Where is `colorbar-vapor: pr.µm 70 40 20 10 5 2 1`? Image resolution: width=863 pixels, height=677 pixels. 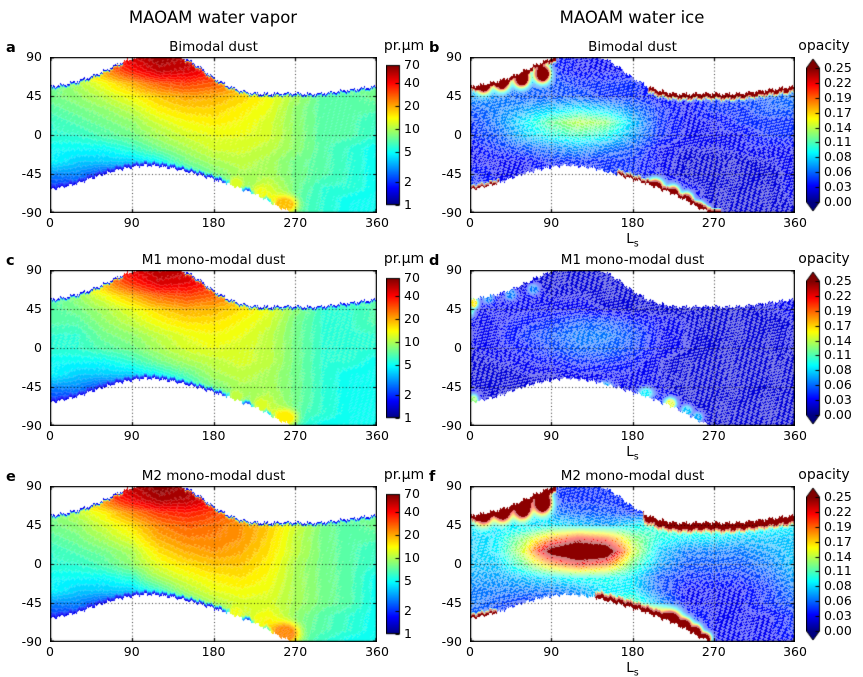
colorbar-vapor: pr.µm 70 40 20 10 5 2 1 is located at coordinates (415, 125).